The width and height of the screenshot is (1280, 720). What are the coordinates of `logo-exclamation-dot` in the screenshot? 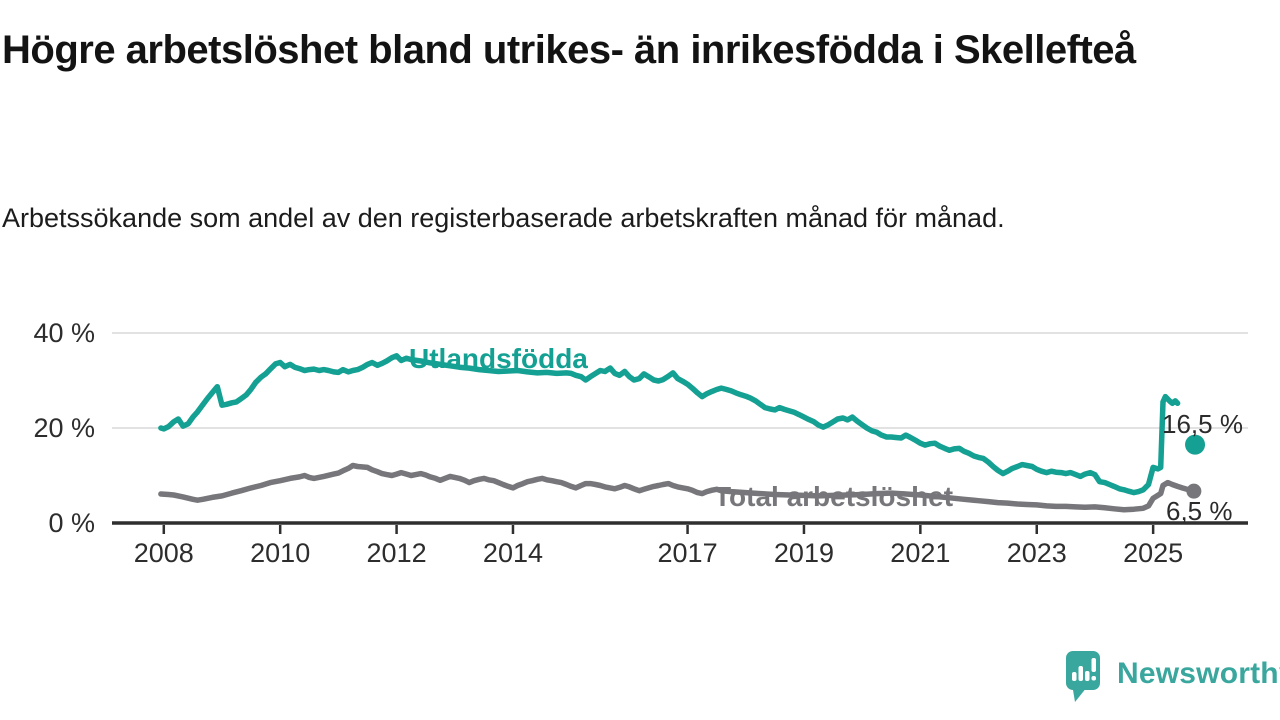 It's located at (1093, 678).